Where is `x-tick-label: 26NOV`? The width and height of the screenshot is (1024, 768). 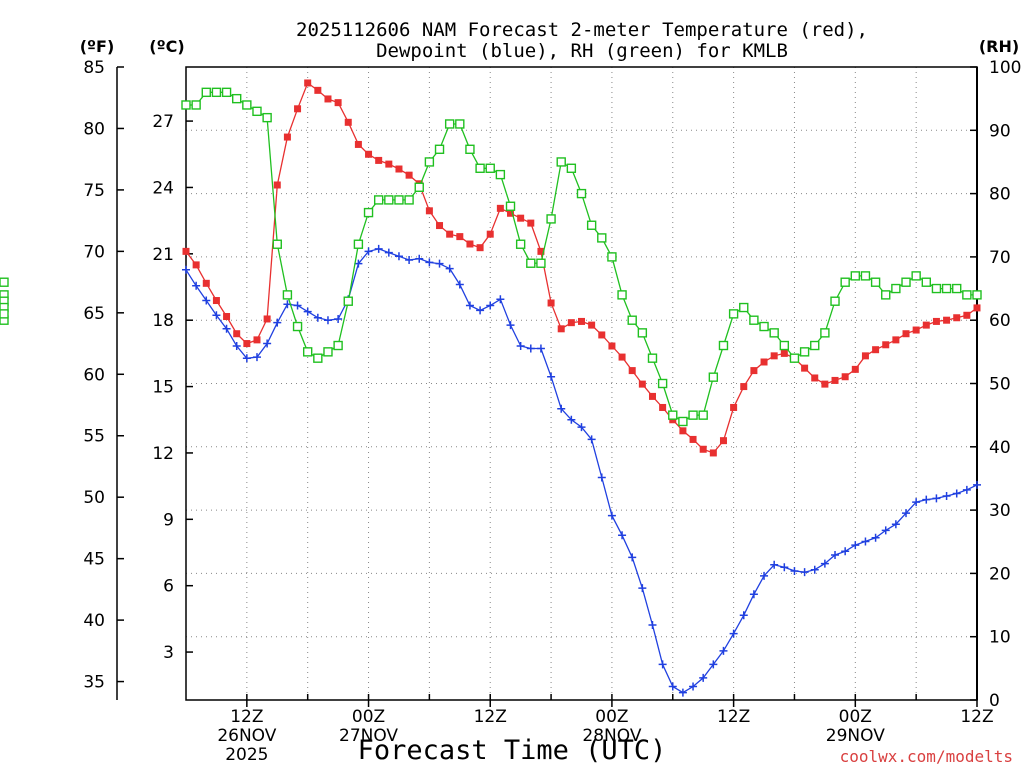 x-tick-label: 26NOV is located at coordinates (246, 736).